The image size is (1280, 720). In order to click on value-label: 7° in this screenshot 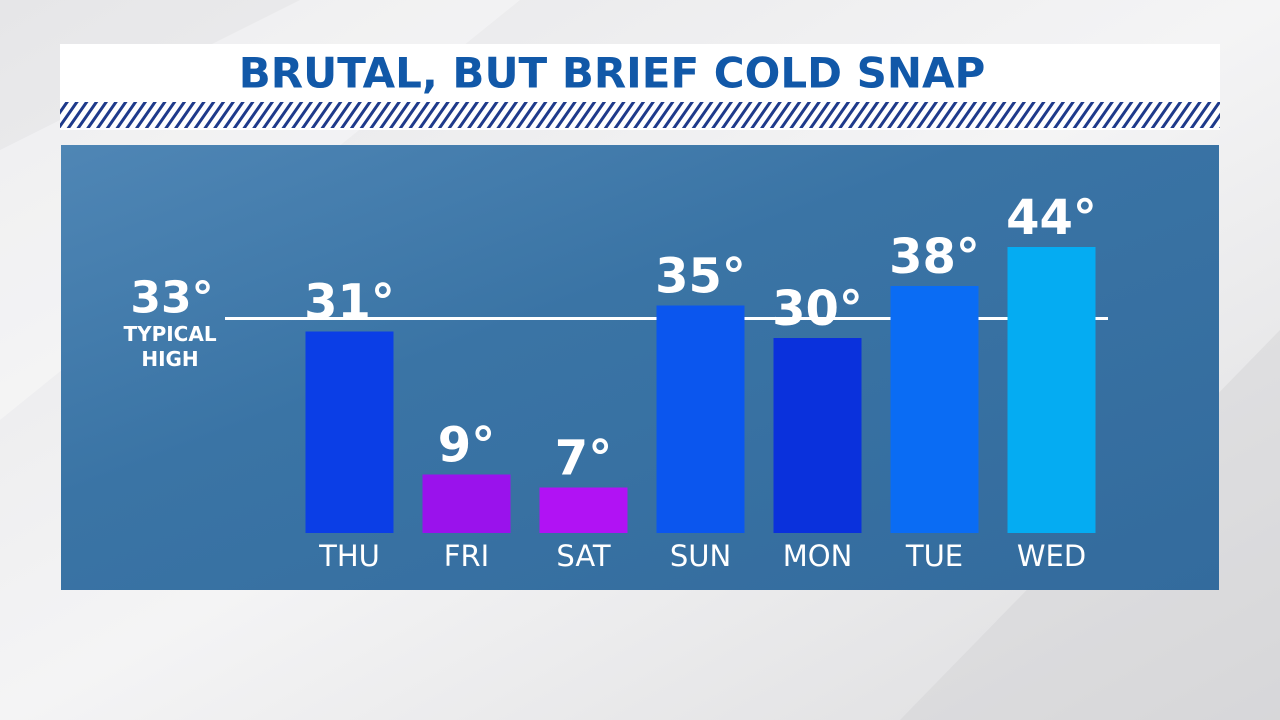, I will do `click(583, 459)`.